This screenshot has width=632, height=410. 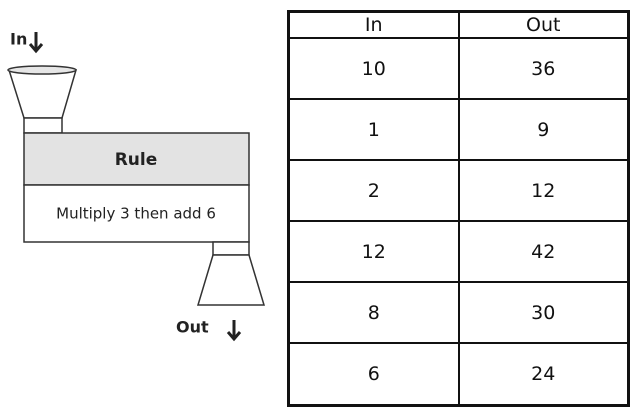 I want to click on table-row: 10 36, so click(x=458, y=68).